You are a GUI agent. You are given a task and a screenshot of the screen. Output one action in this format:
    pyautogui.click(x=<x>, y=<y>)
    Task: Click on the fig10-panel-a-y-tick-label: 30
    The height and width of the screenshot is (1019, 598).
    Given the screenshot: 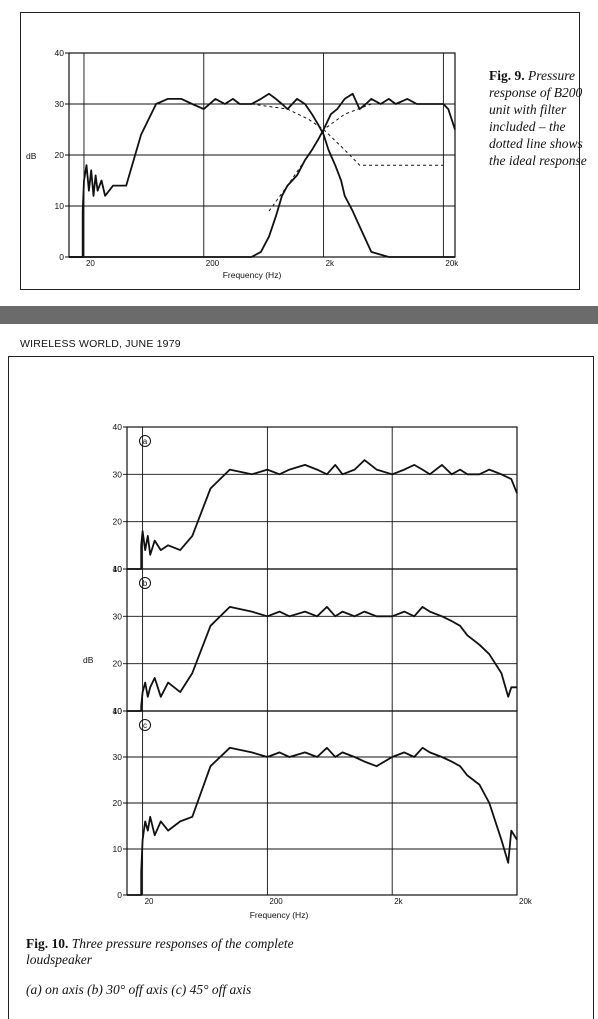 What is the action you would take?
    pyautogui.click(x=118, y=474)
    